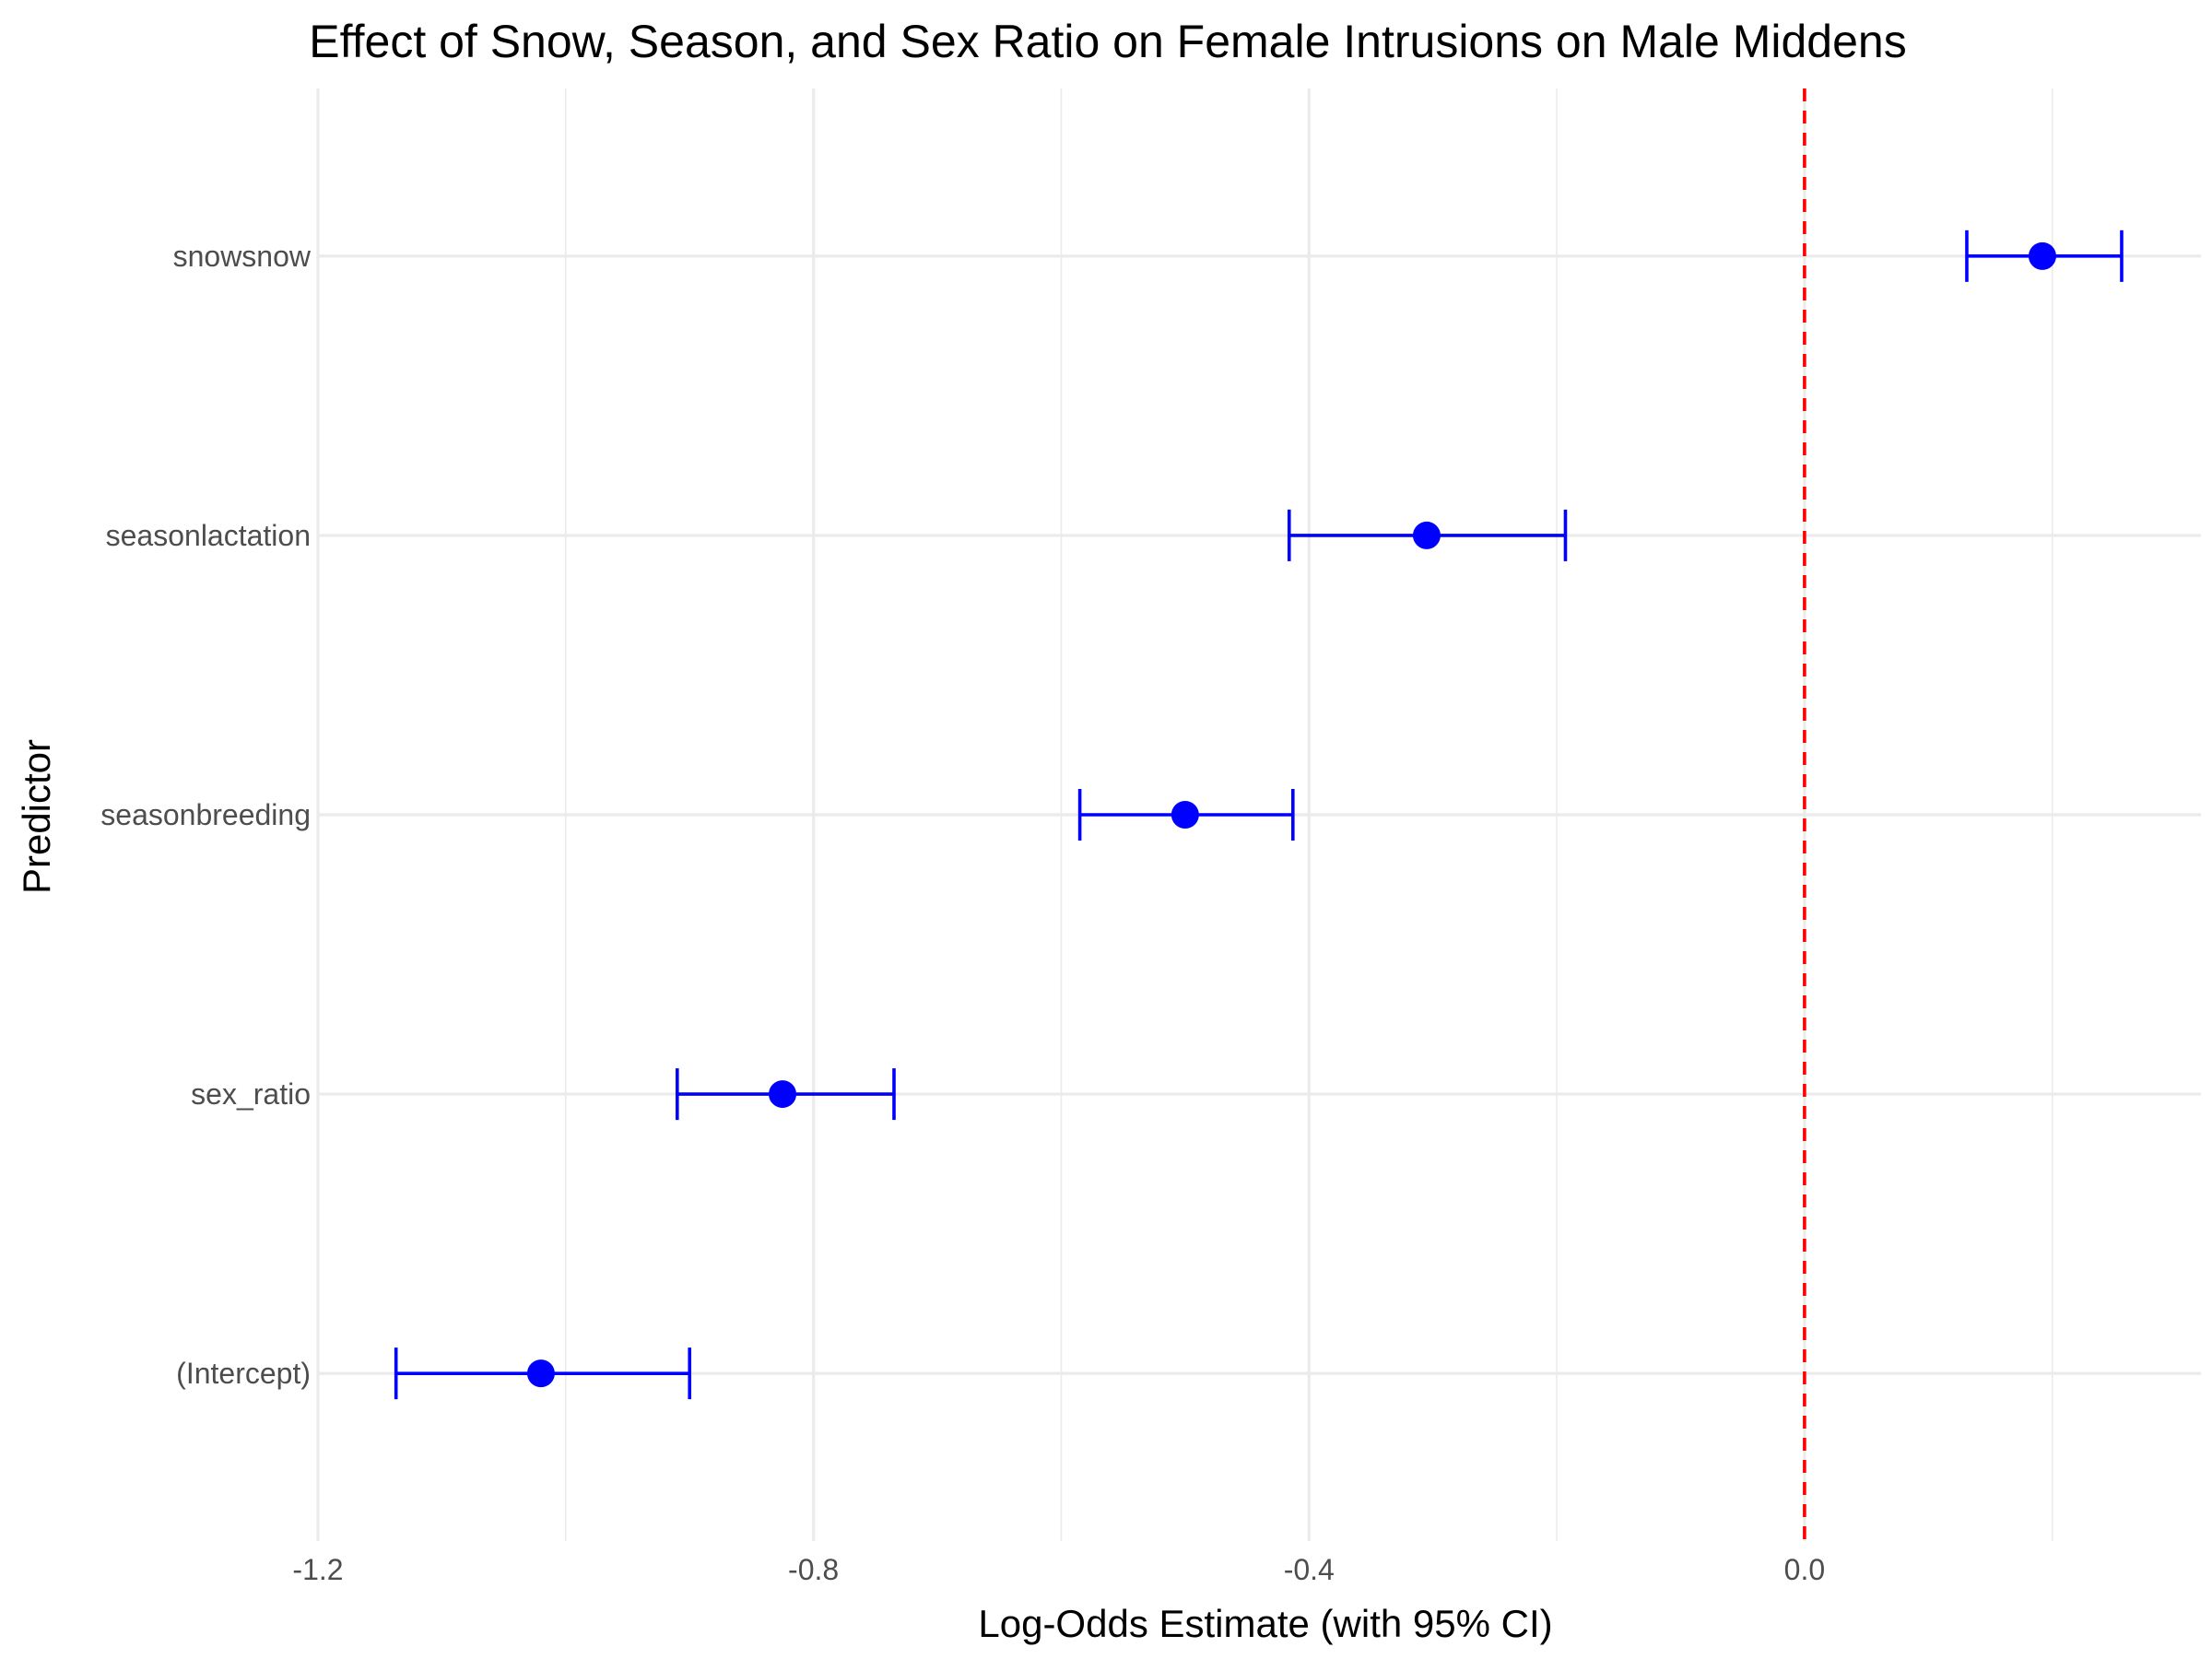  What do you see at coordinates (36, 816) in the screenshot?
I see `y-axis-title: Predictor` at bounding box center [36, 816].